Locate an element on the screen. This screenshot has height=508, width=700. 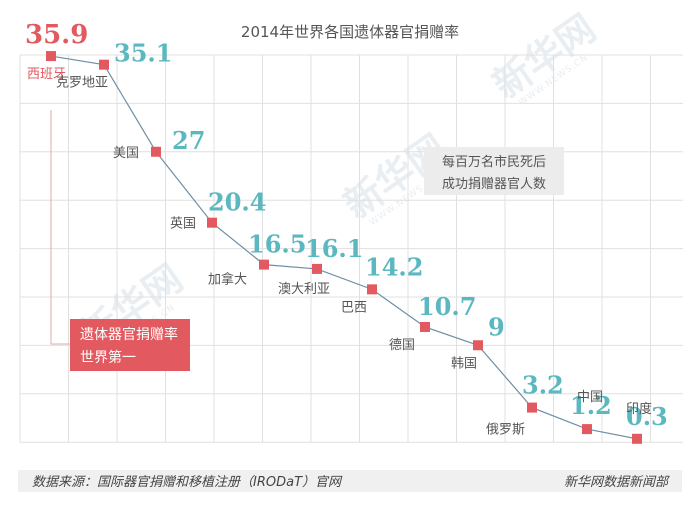
footer: 数据来源：国际器官捐赠和移植注册（IRODaT）官网 新华网数据新闻部 is located at coordinates (350, 481).